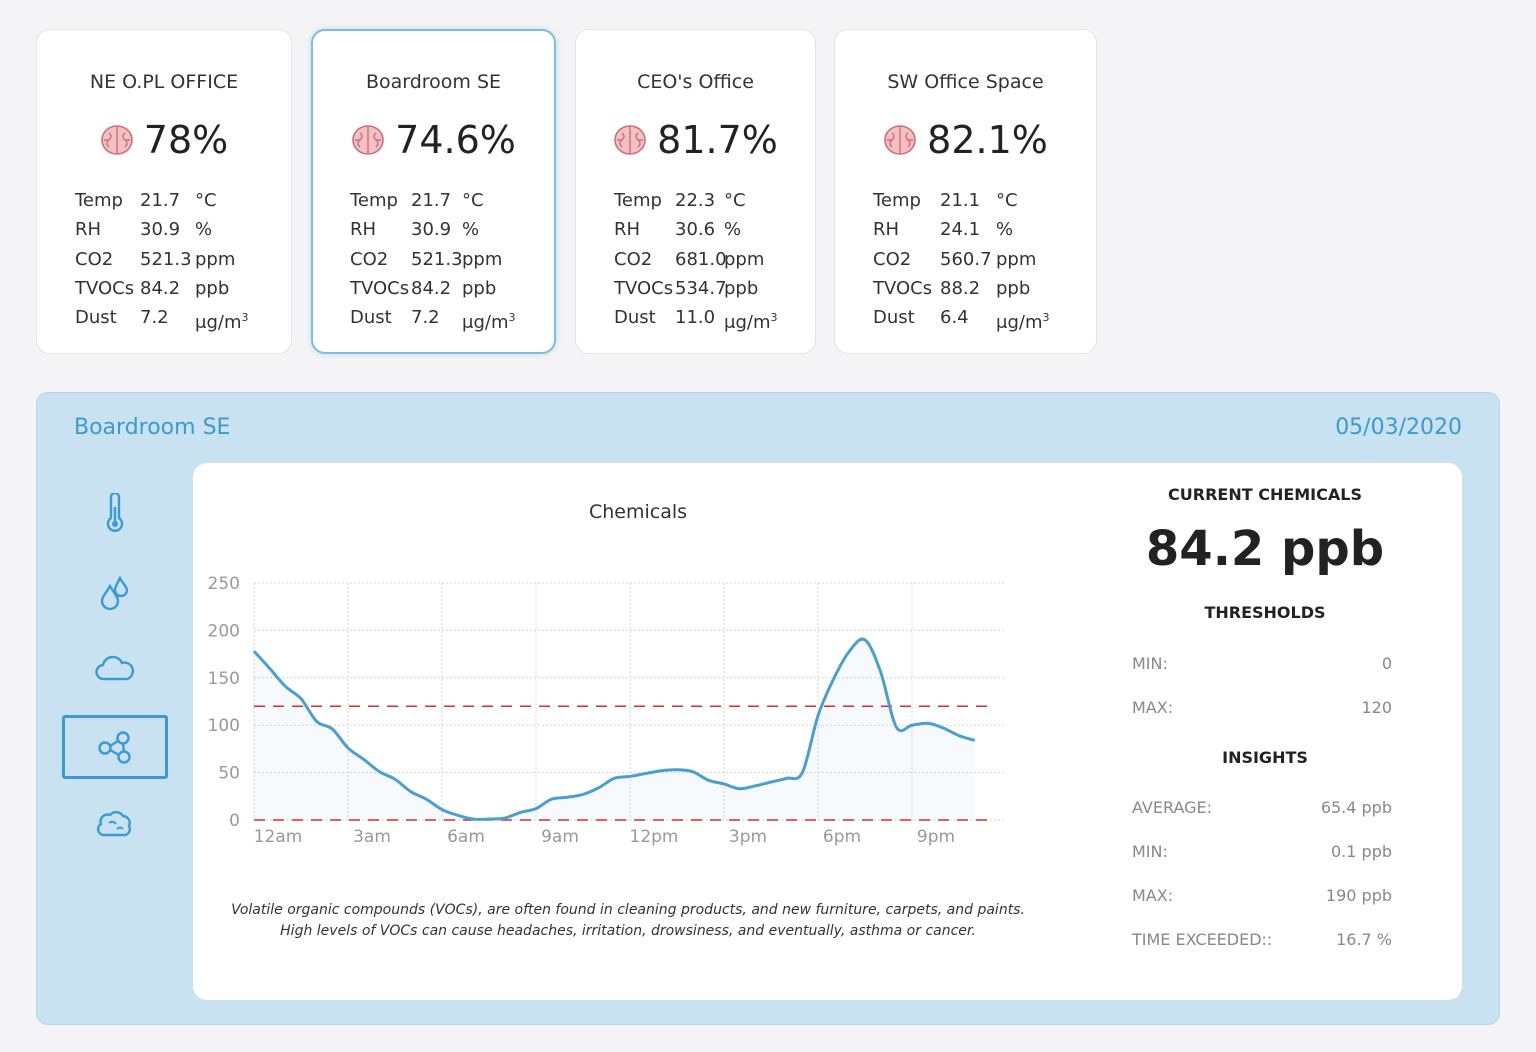 The width and height of the screenshot is (1536, 1052). What do you see at coordinates (1376, 707) in the screenshot?
I see `threshold-value: 120` at bounding box center [1376, 707].